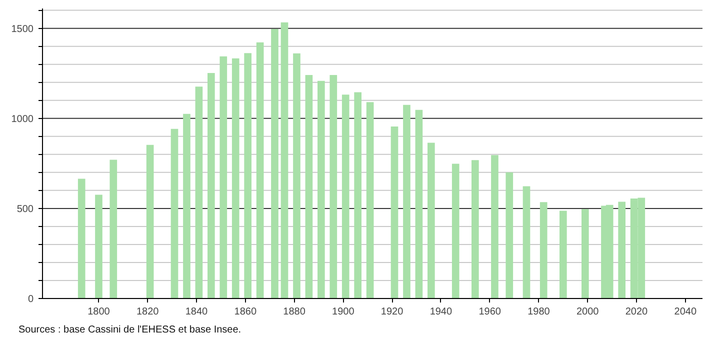  I want to click on x-tick-label: 1960, so click(490, 312).